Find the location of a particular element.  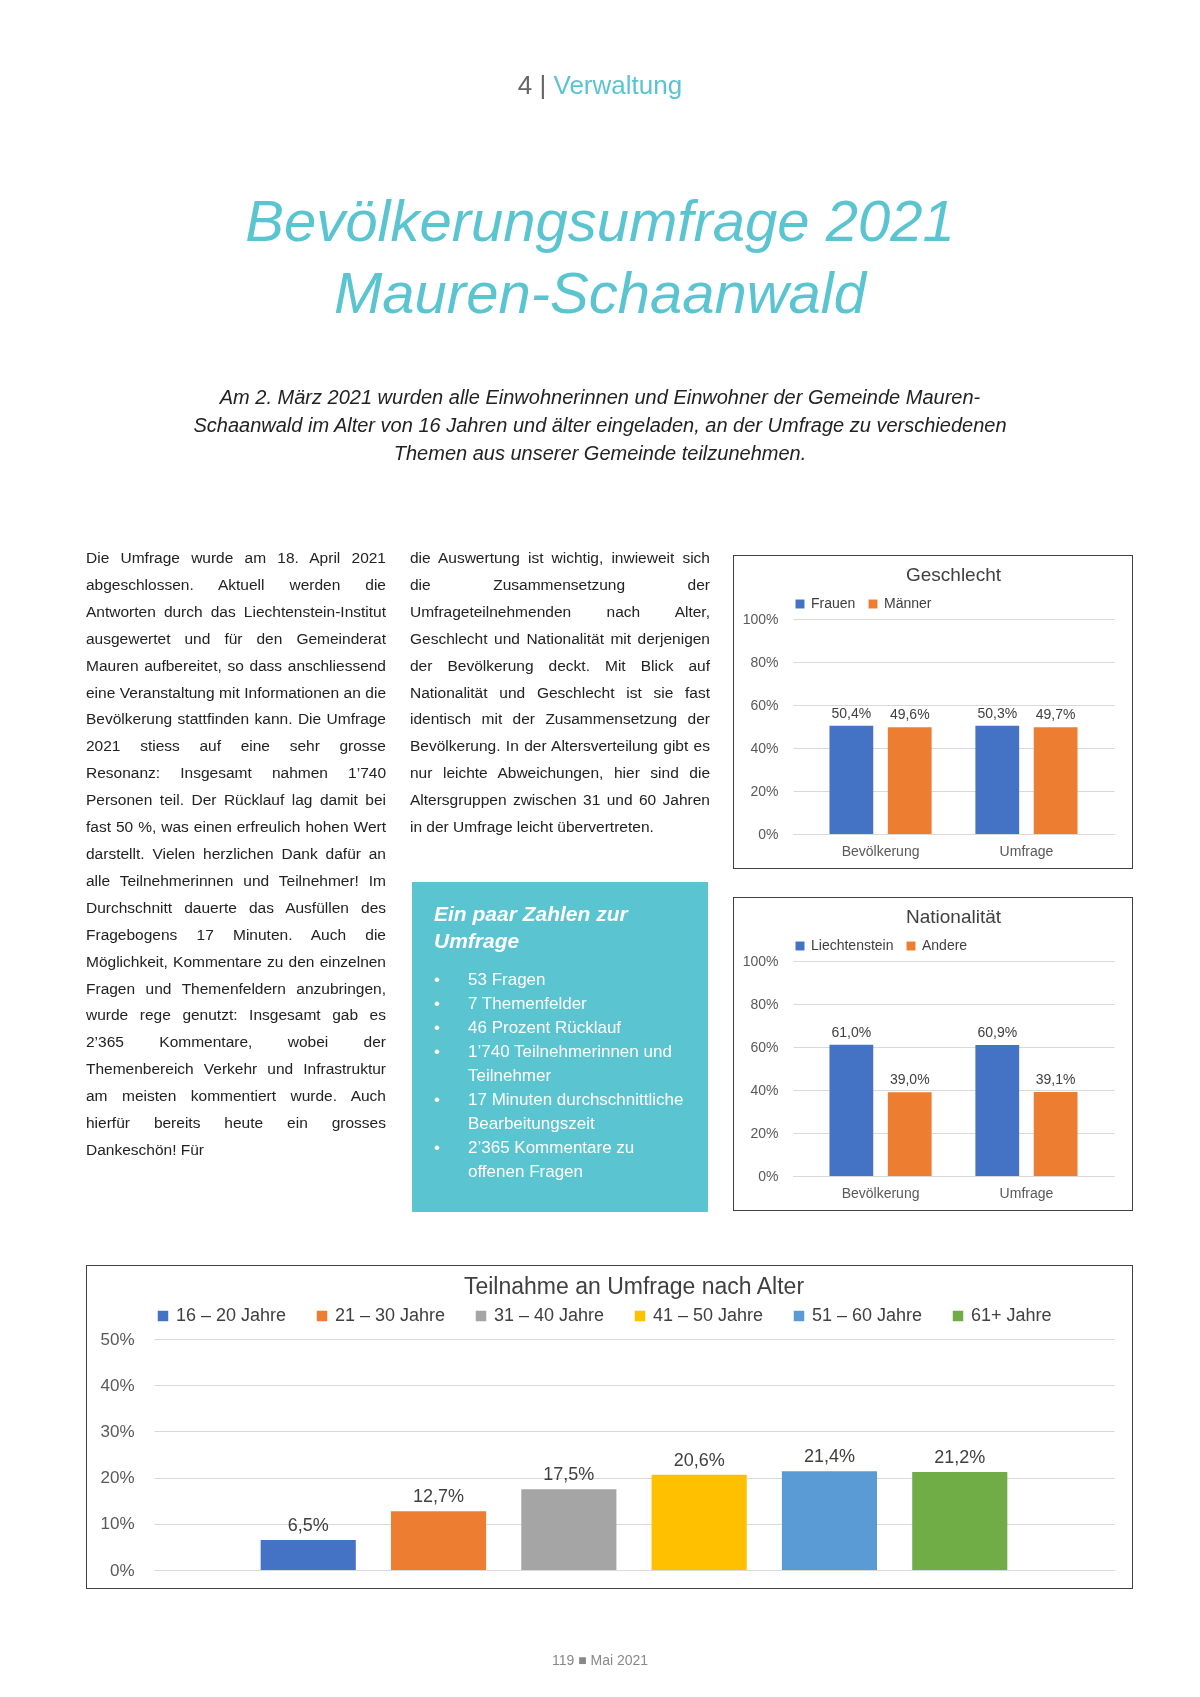

data-label: 21,4% is located at coordinates (829, 1456).